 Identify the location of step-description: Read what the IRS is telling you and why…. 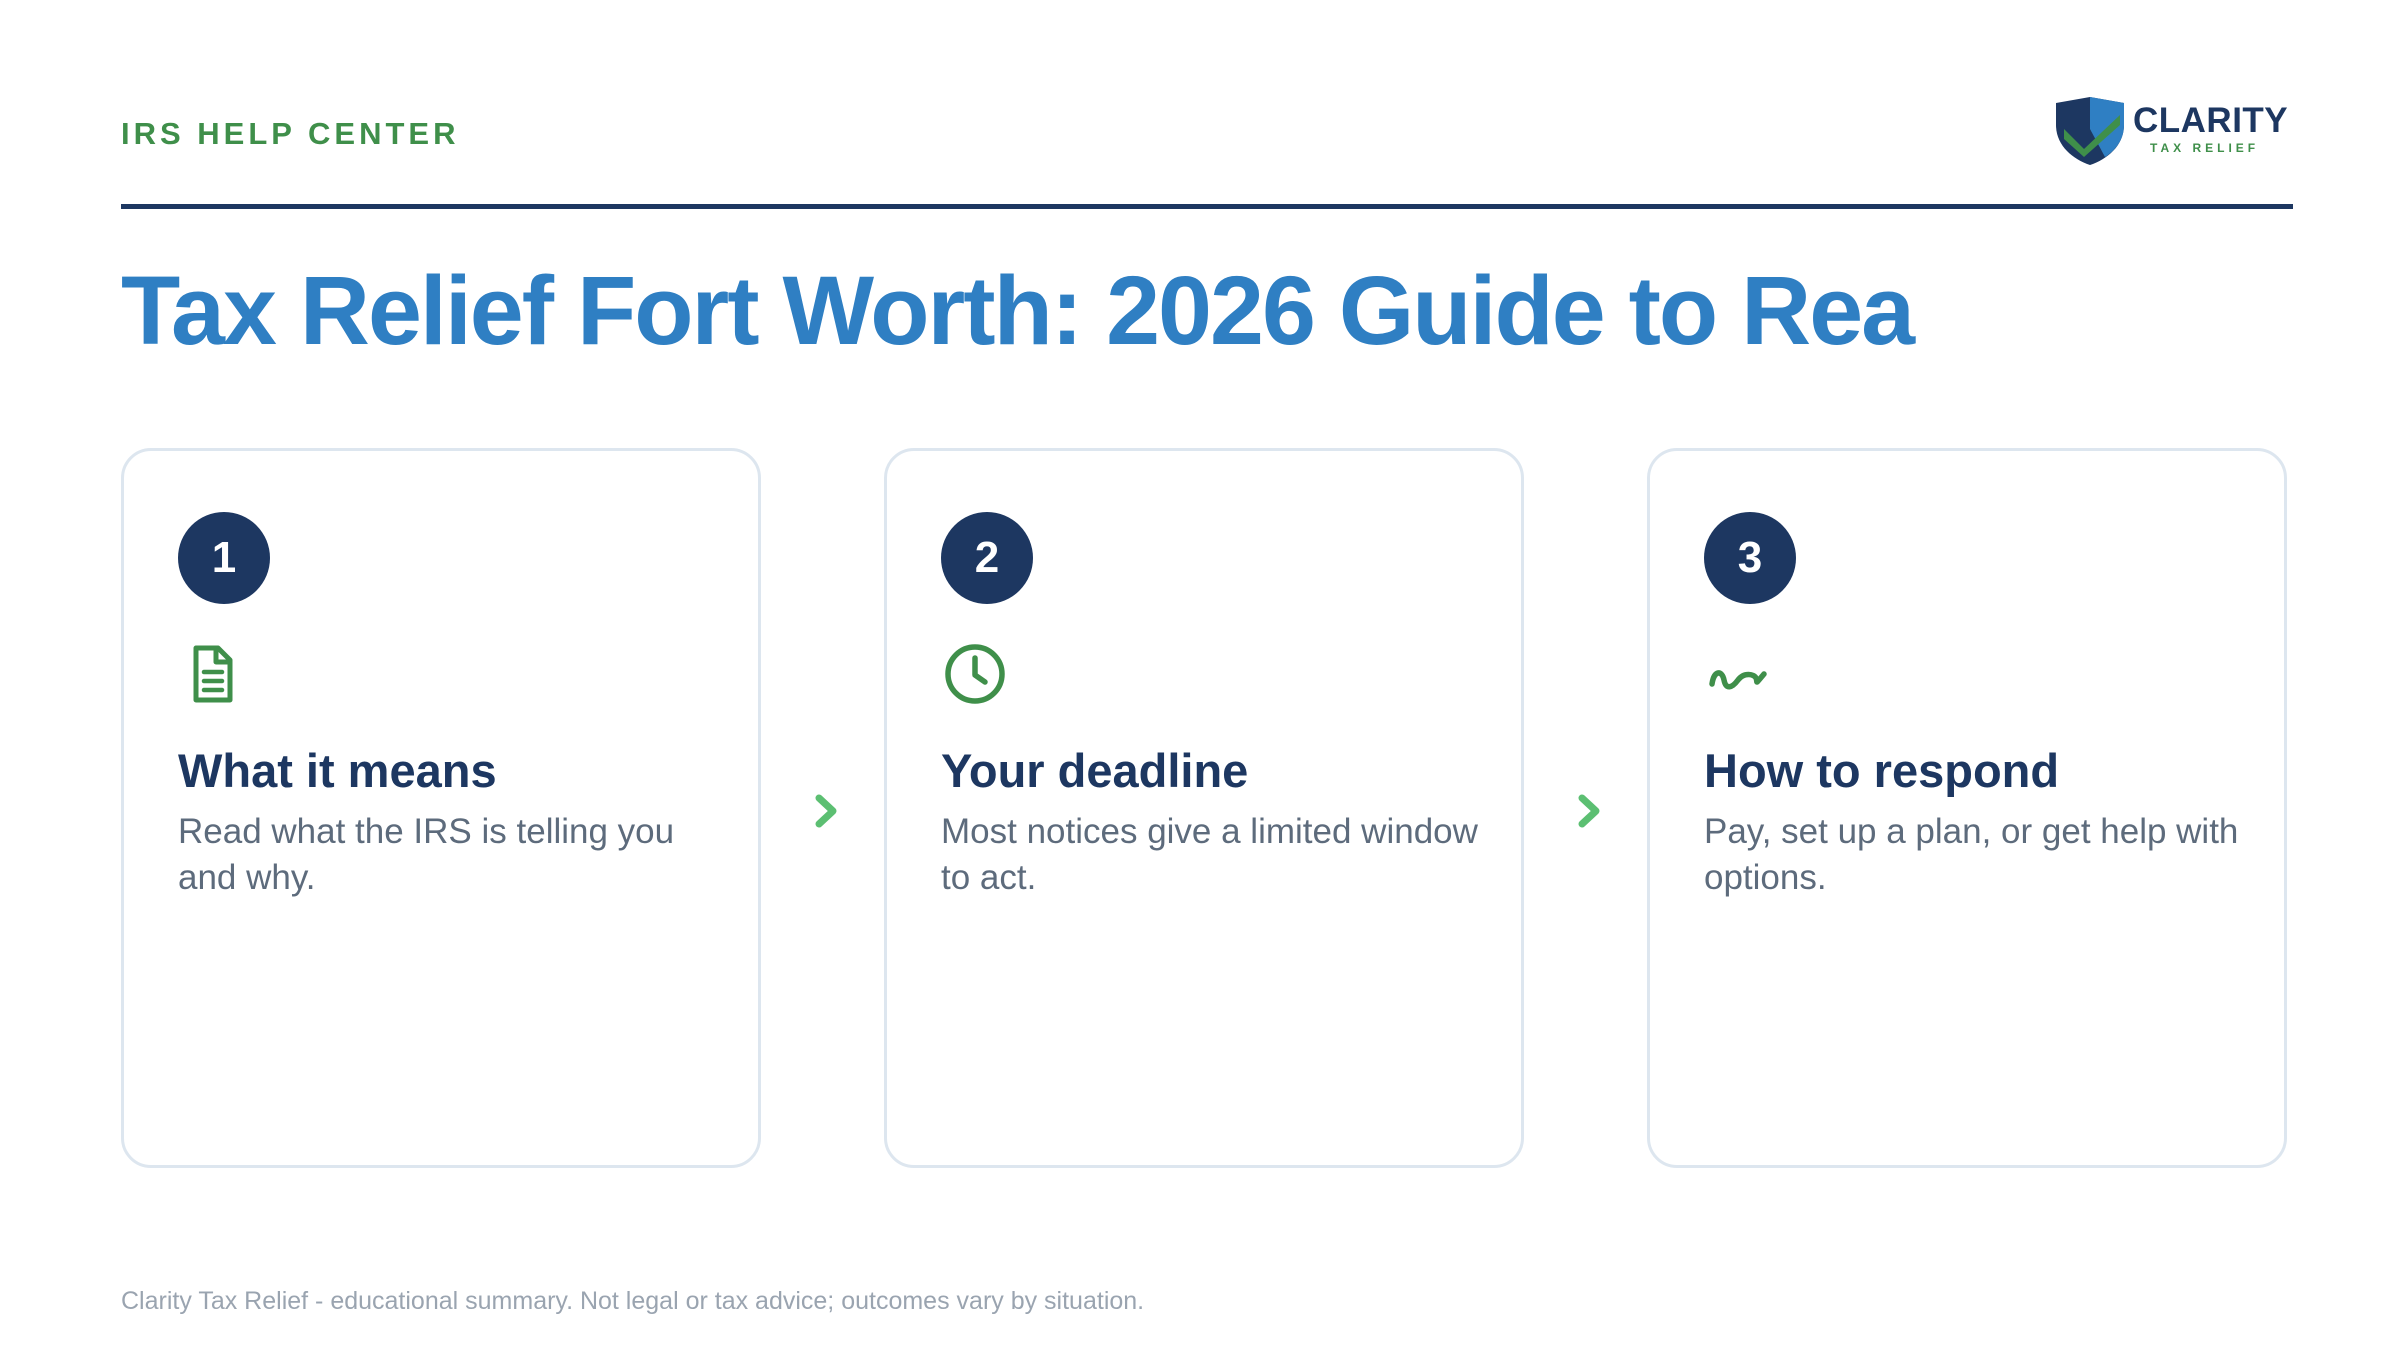
(426, 854).